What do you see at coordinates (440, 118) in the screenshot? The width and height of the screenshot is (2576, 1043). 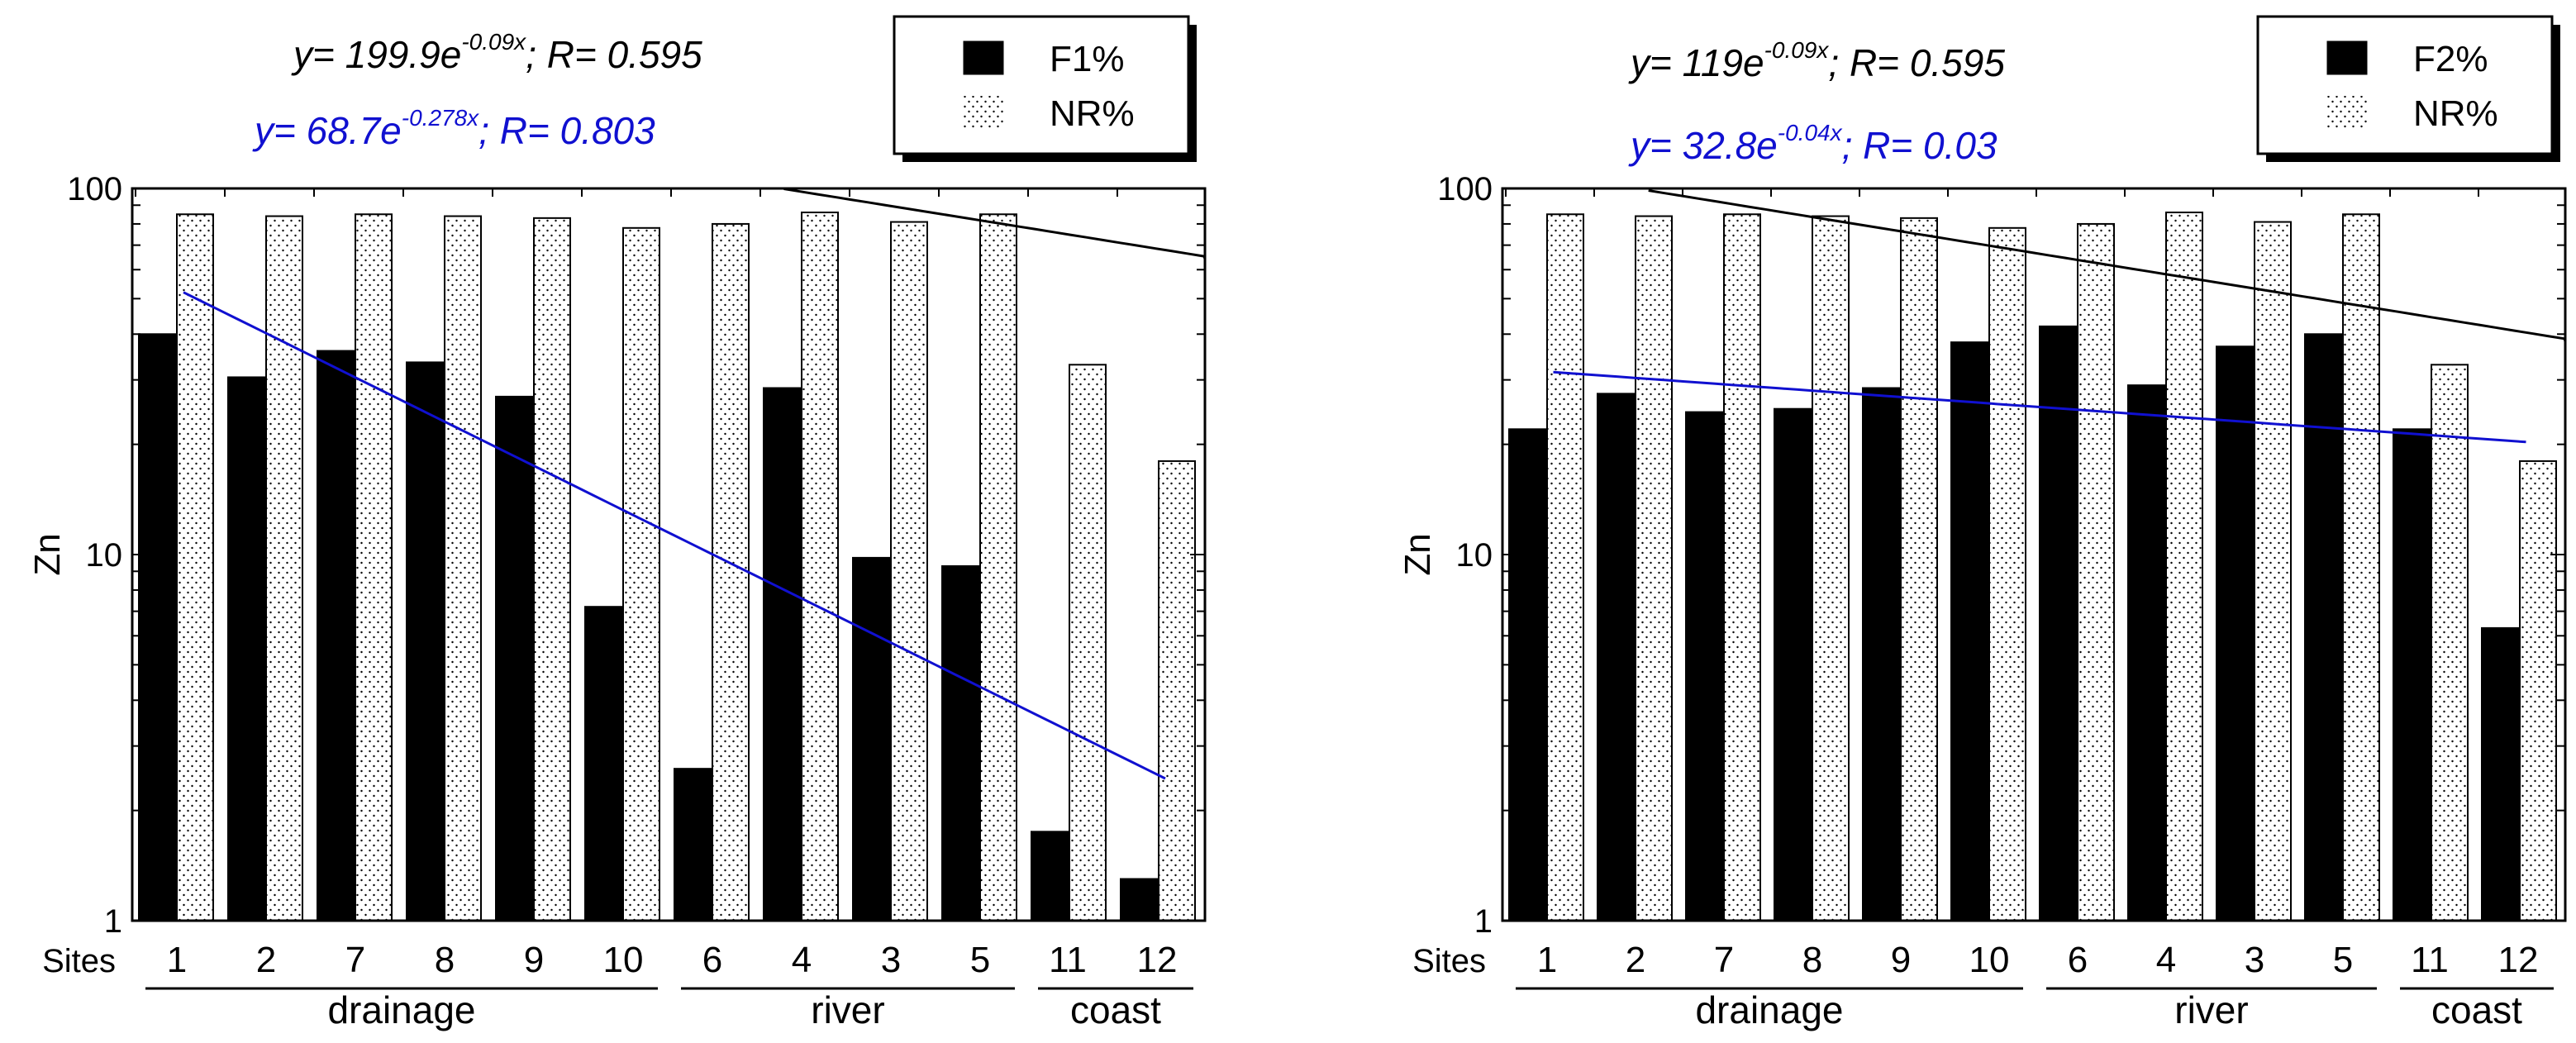 I see `equation-exponent: -0.278x` at bounding box center [440, 118].